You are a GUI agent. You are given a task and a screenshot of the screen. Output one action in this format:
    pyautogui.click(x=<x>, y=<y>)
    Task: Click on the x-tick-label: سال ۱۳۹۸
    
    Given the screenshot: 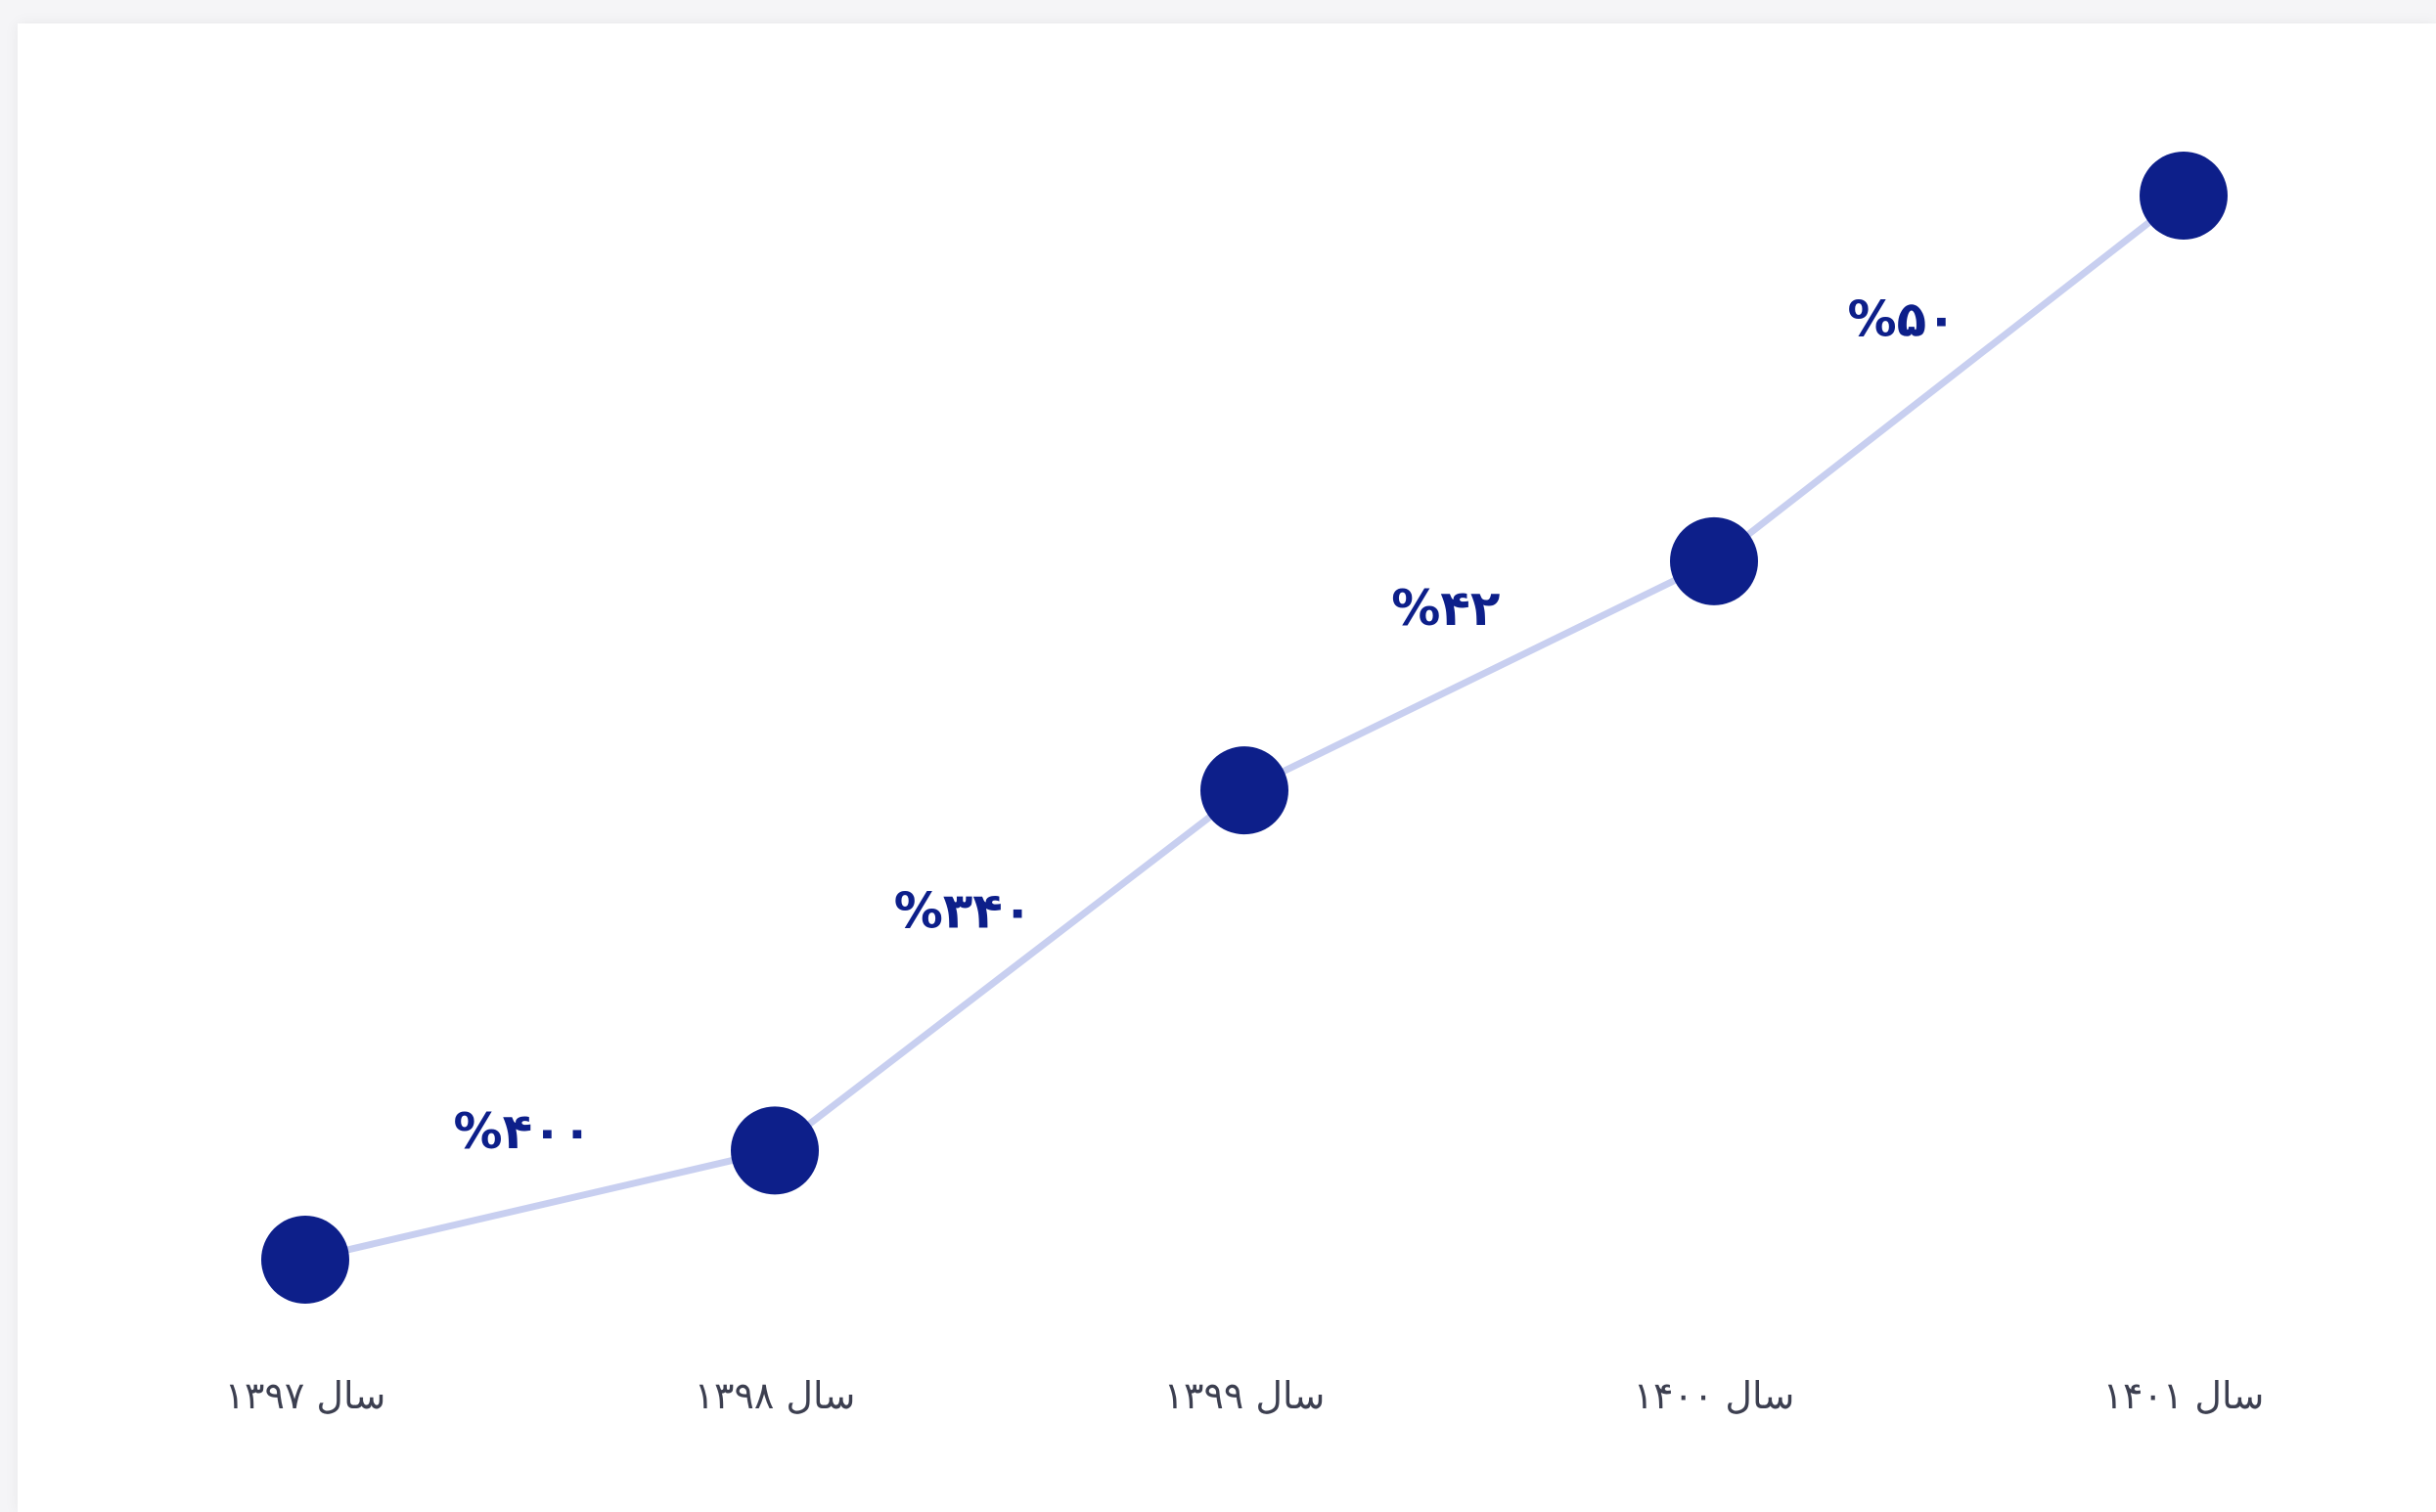 What is the action you would take?
    pyautogui.click(x=775, y=1396)
    